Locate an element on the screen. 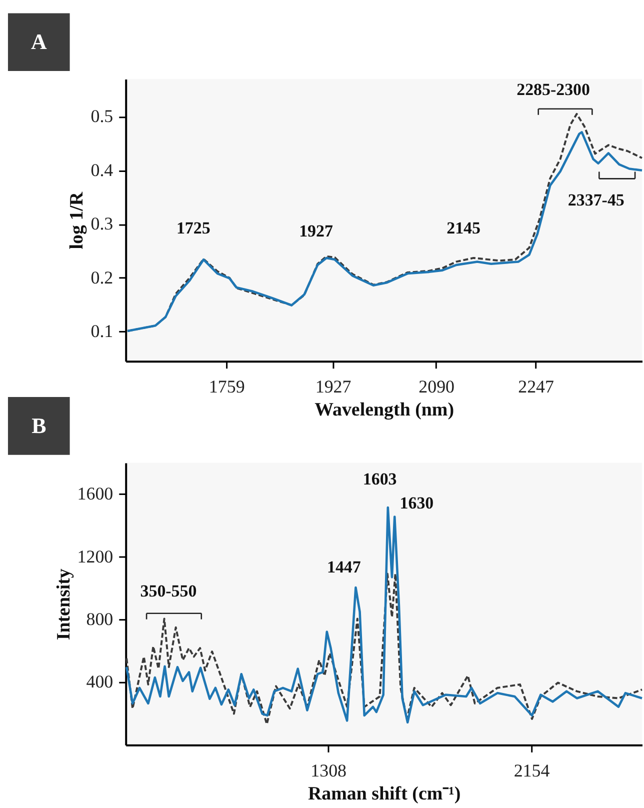 This screenshot has height=808, width=644. x-tick-label: 2154 is located at coordinates (532, 770).